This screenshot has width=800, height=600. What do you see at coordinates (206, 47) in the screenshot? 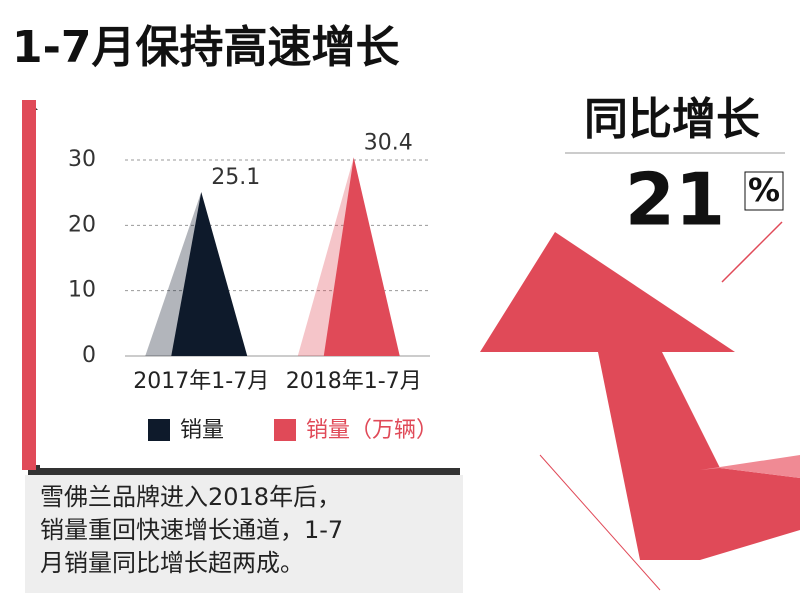
I see `chart-title: 1-7月保持高速增长` at bounding box center [206, 47].